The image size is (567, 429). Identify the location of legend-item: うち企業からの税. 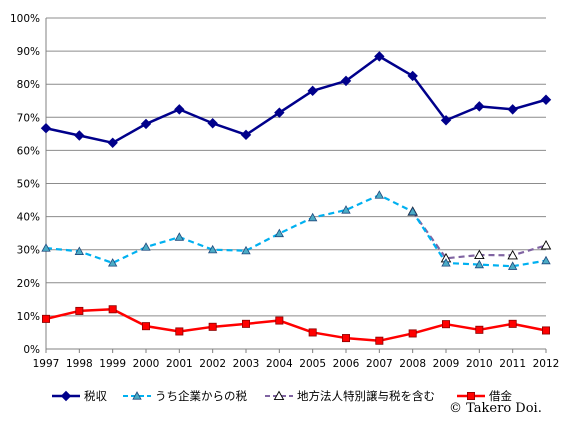
(185, 396).